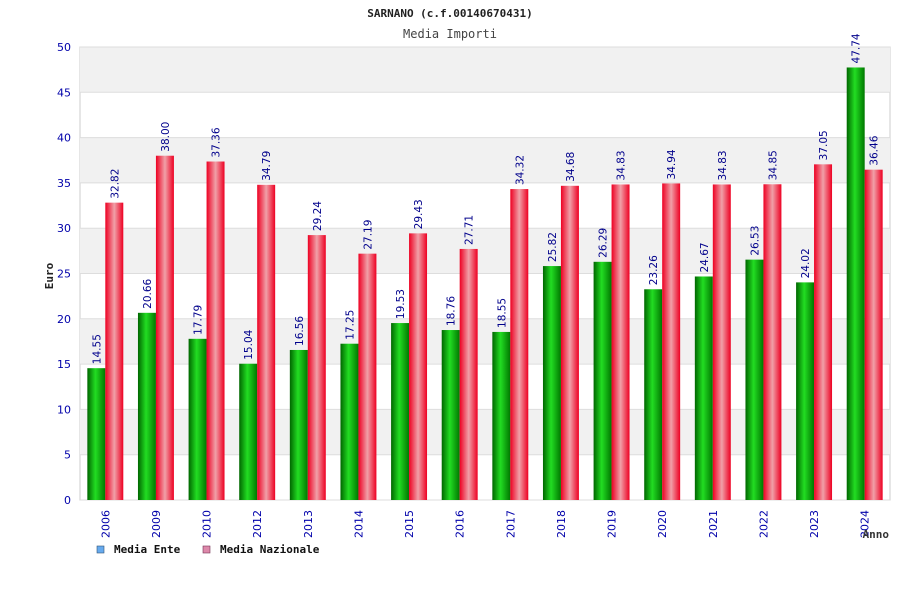 The width and height of the screenshot is (900, 600). What do you see at coordinates (100, 549) in the screenshot?
I see `legend-swatch-media-ente` at bounding box center [100, 549].